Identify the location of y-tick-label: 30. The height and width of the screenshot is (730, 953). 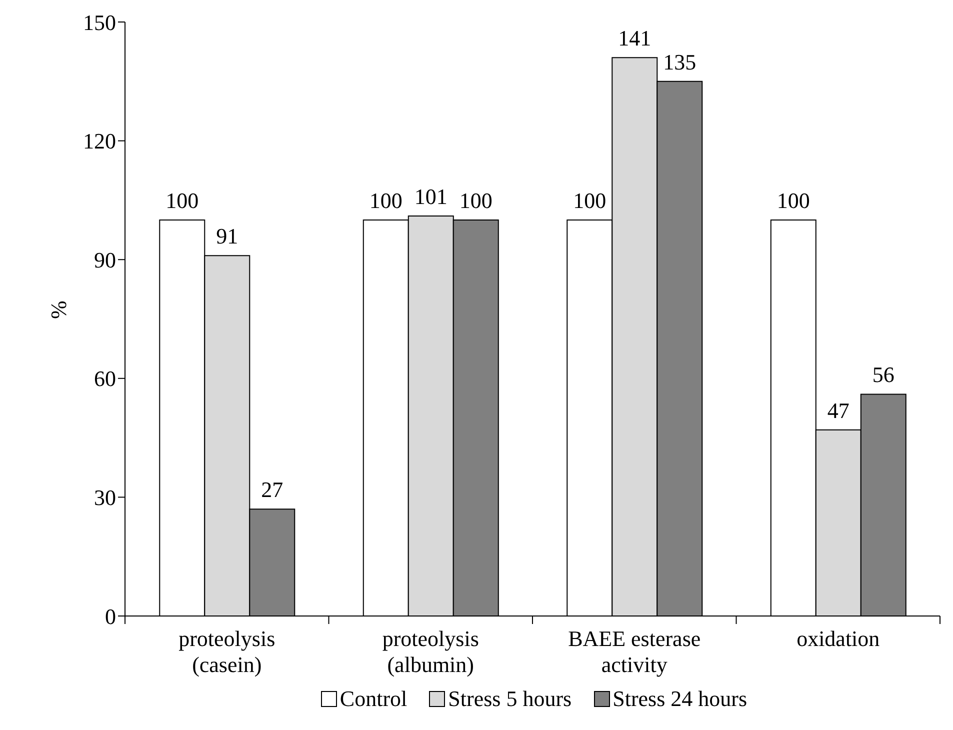
(105, 497).